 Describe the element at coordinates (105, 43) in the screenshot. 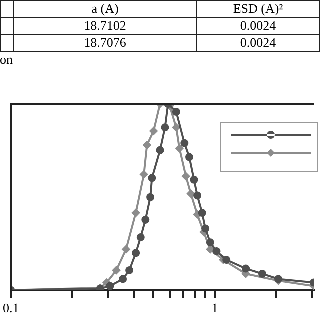

I see `text: 18.7076` at that location.